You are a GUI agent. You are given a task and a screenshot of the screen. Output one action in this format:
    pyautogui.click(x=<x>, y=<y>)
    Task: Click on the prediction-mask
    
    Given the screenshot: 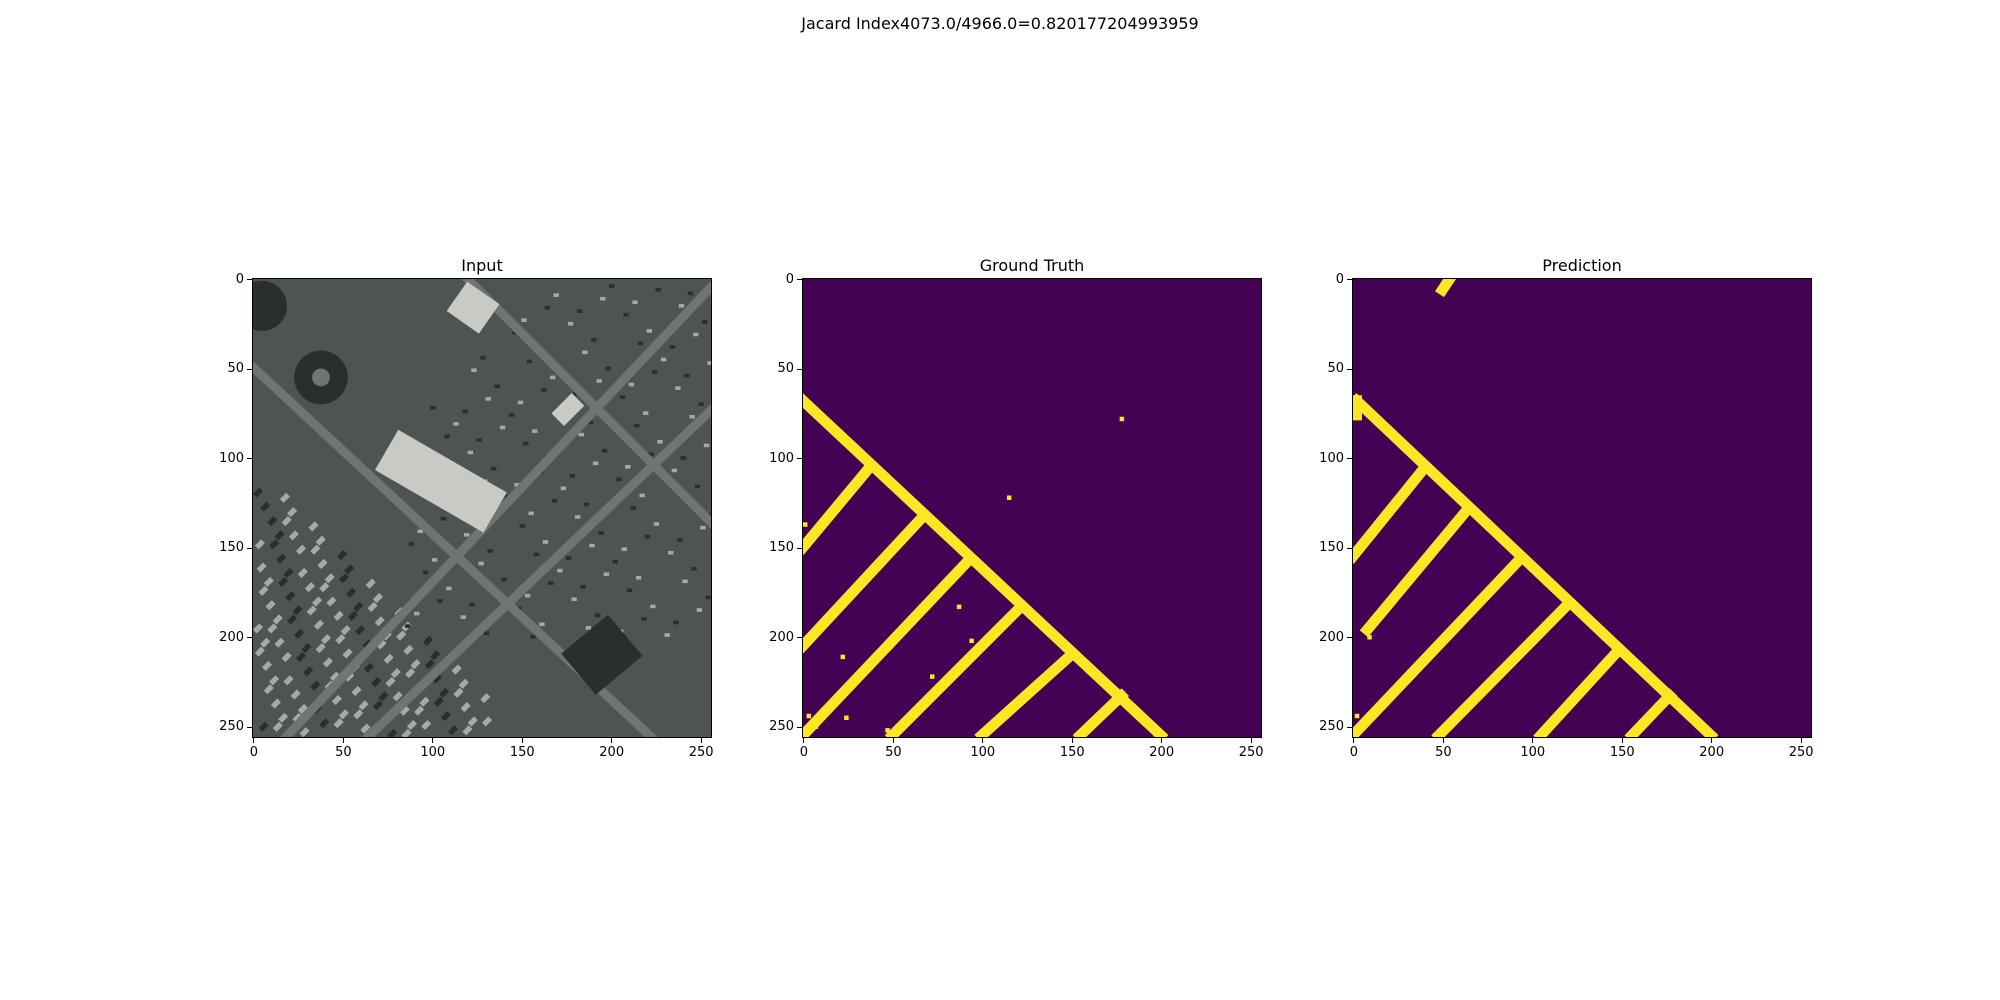 What is the action you would take?
    pyautogui.click(x=1582, y=508)
    